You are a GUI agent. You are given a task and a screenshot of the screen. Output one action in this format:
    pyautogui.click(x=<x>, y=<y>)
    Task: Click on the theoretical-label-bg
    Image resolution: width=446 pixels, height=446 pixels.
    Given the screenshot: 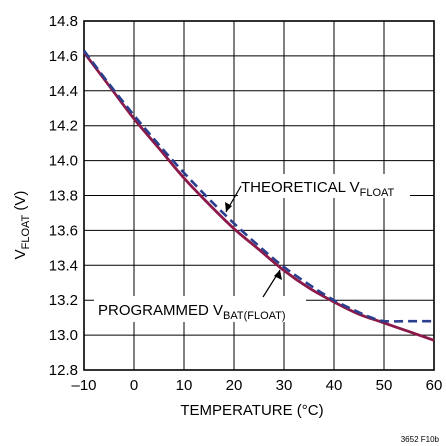 What is the action you would take?
    pyautogui.click(x=324, y=186)
    